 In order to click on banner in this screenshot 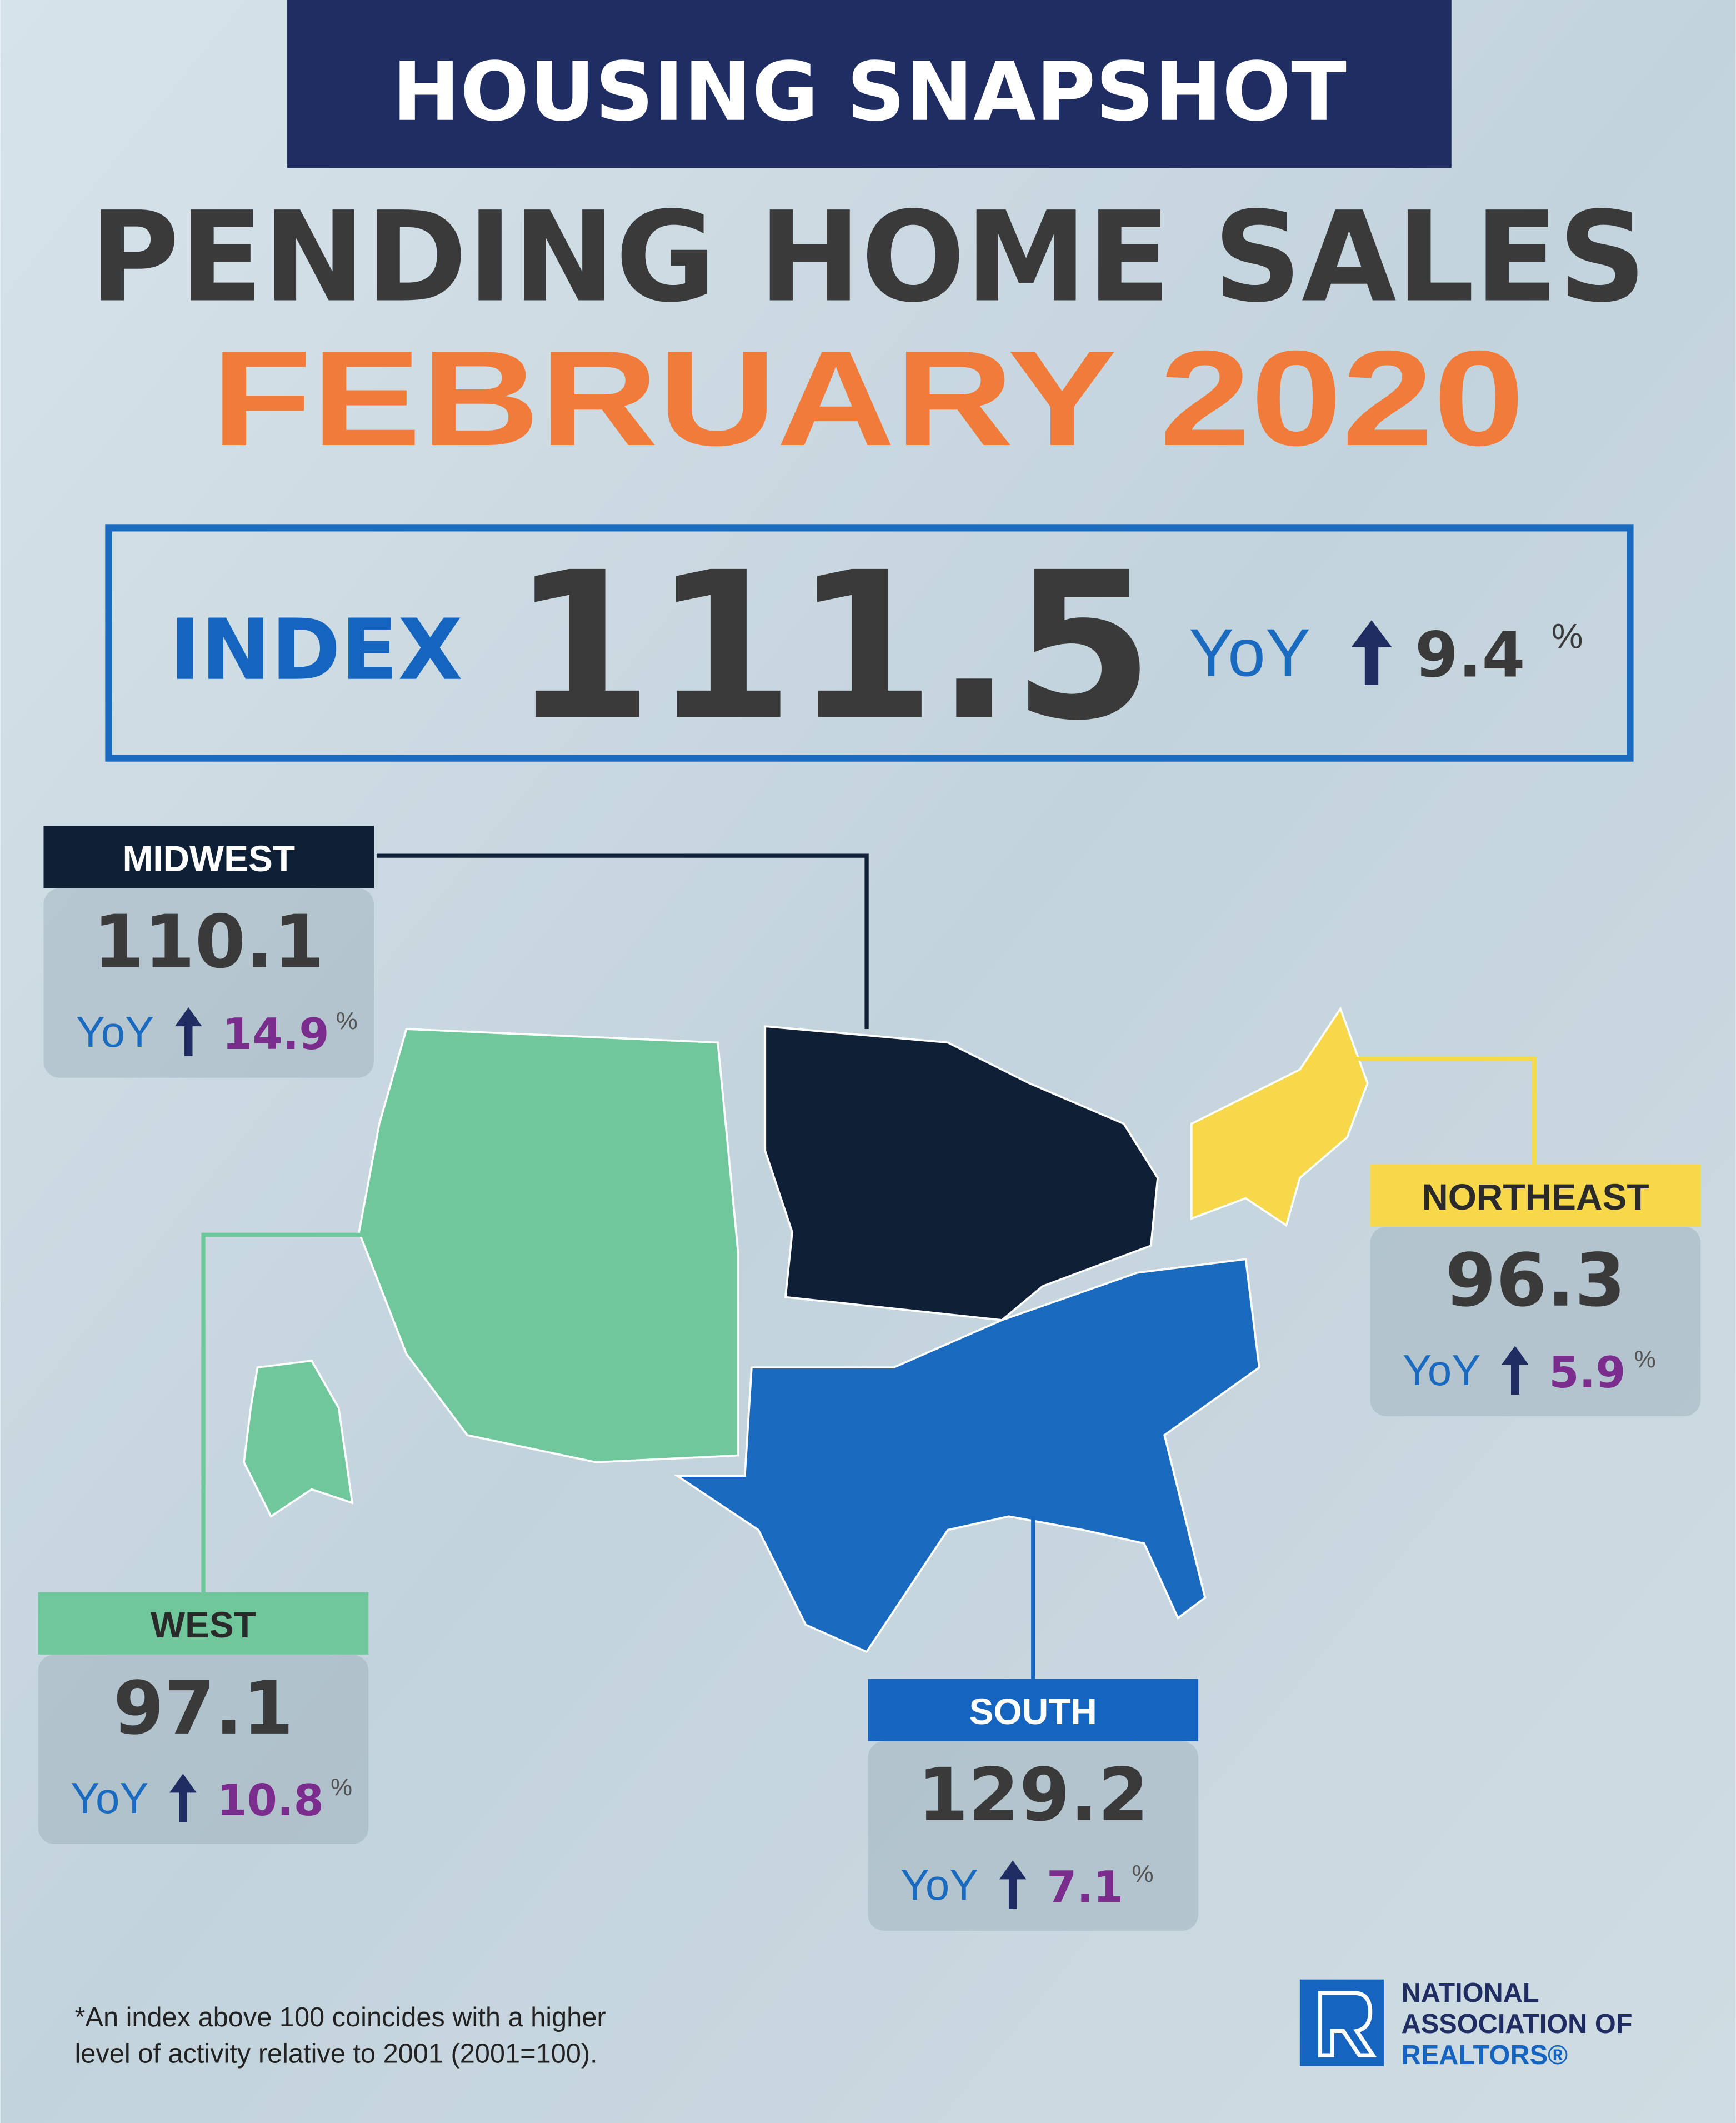, I will do `click(869, 84)`.